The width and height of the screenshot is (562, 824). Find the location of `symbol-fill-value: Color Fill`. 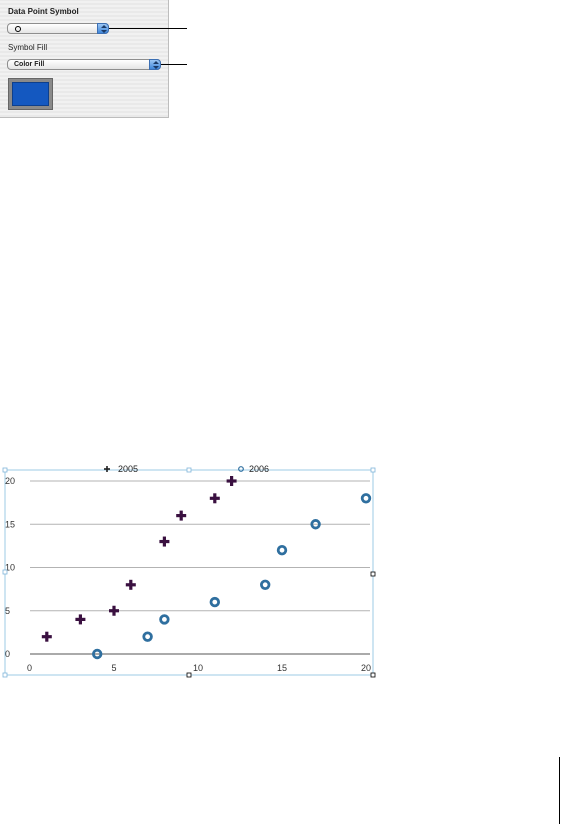

symbol-fill-value: Color Fill is located at coordinates (29, 64).